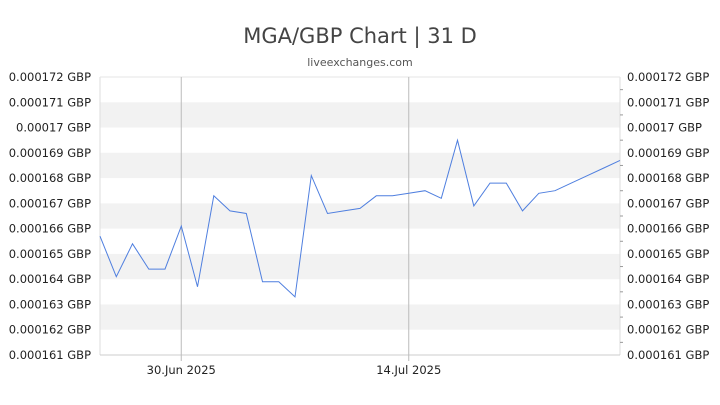  I want to click on y-tick-label-right: 0.000161 GBP, so click(668, 355).